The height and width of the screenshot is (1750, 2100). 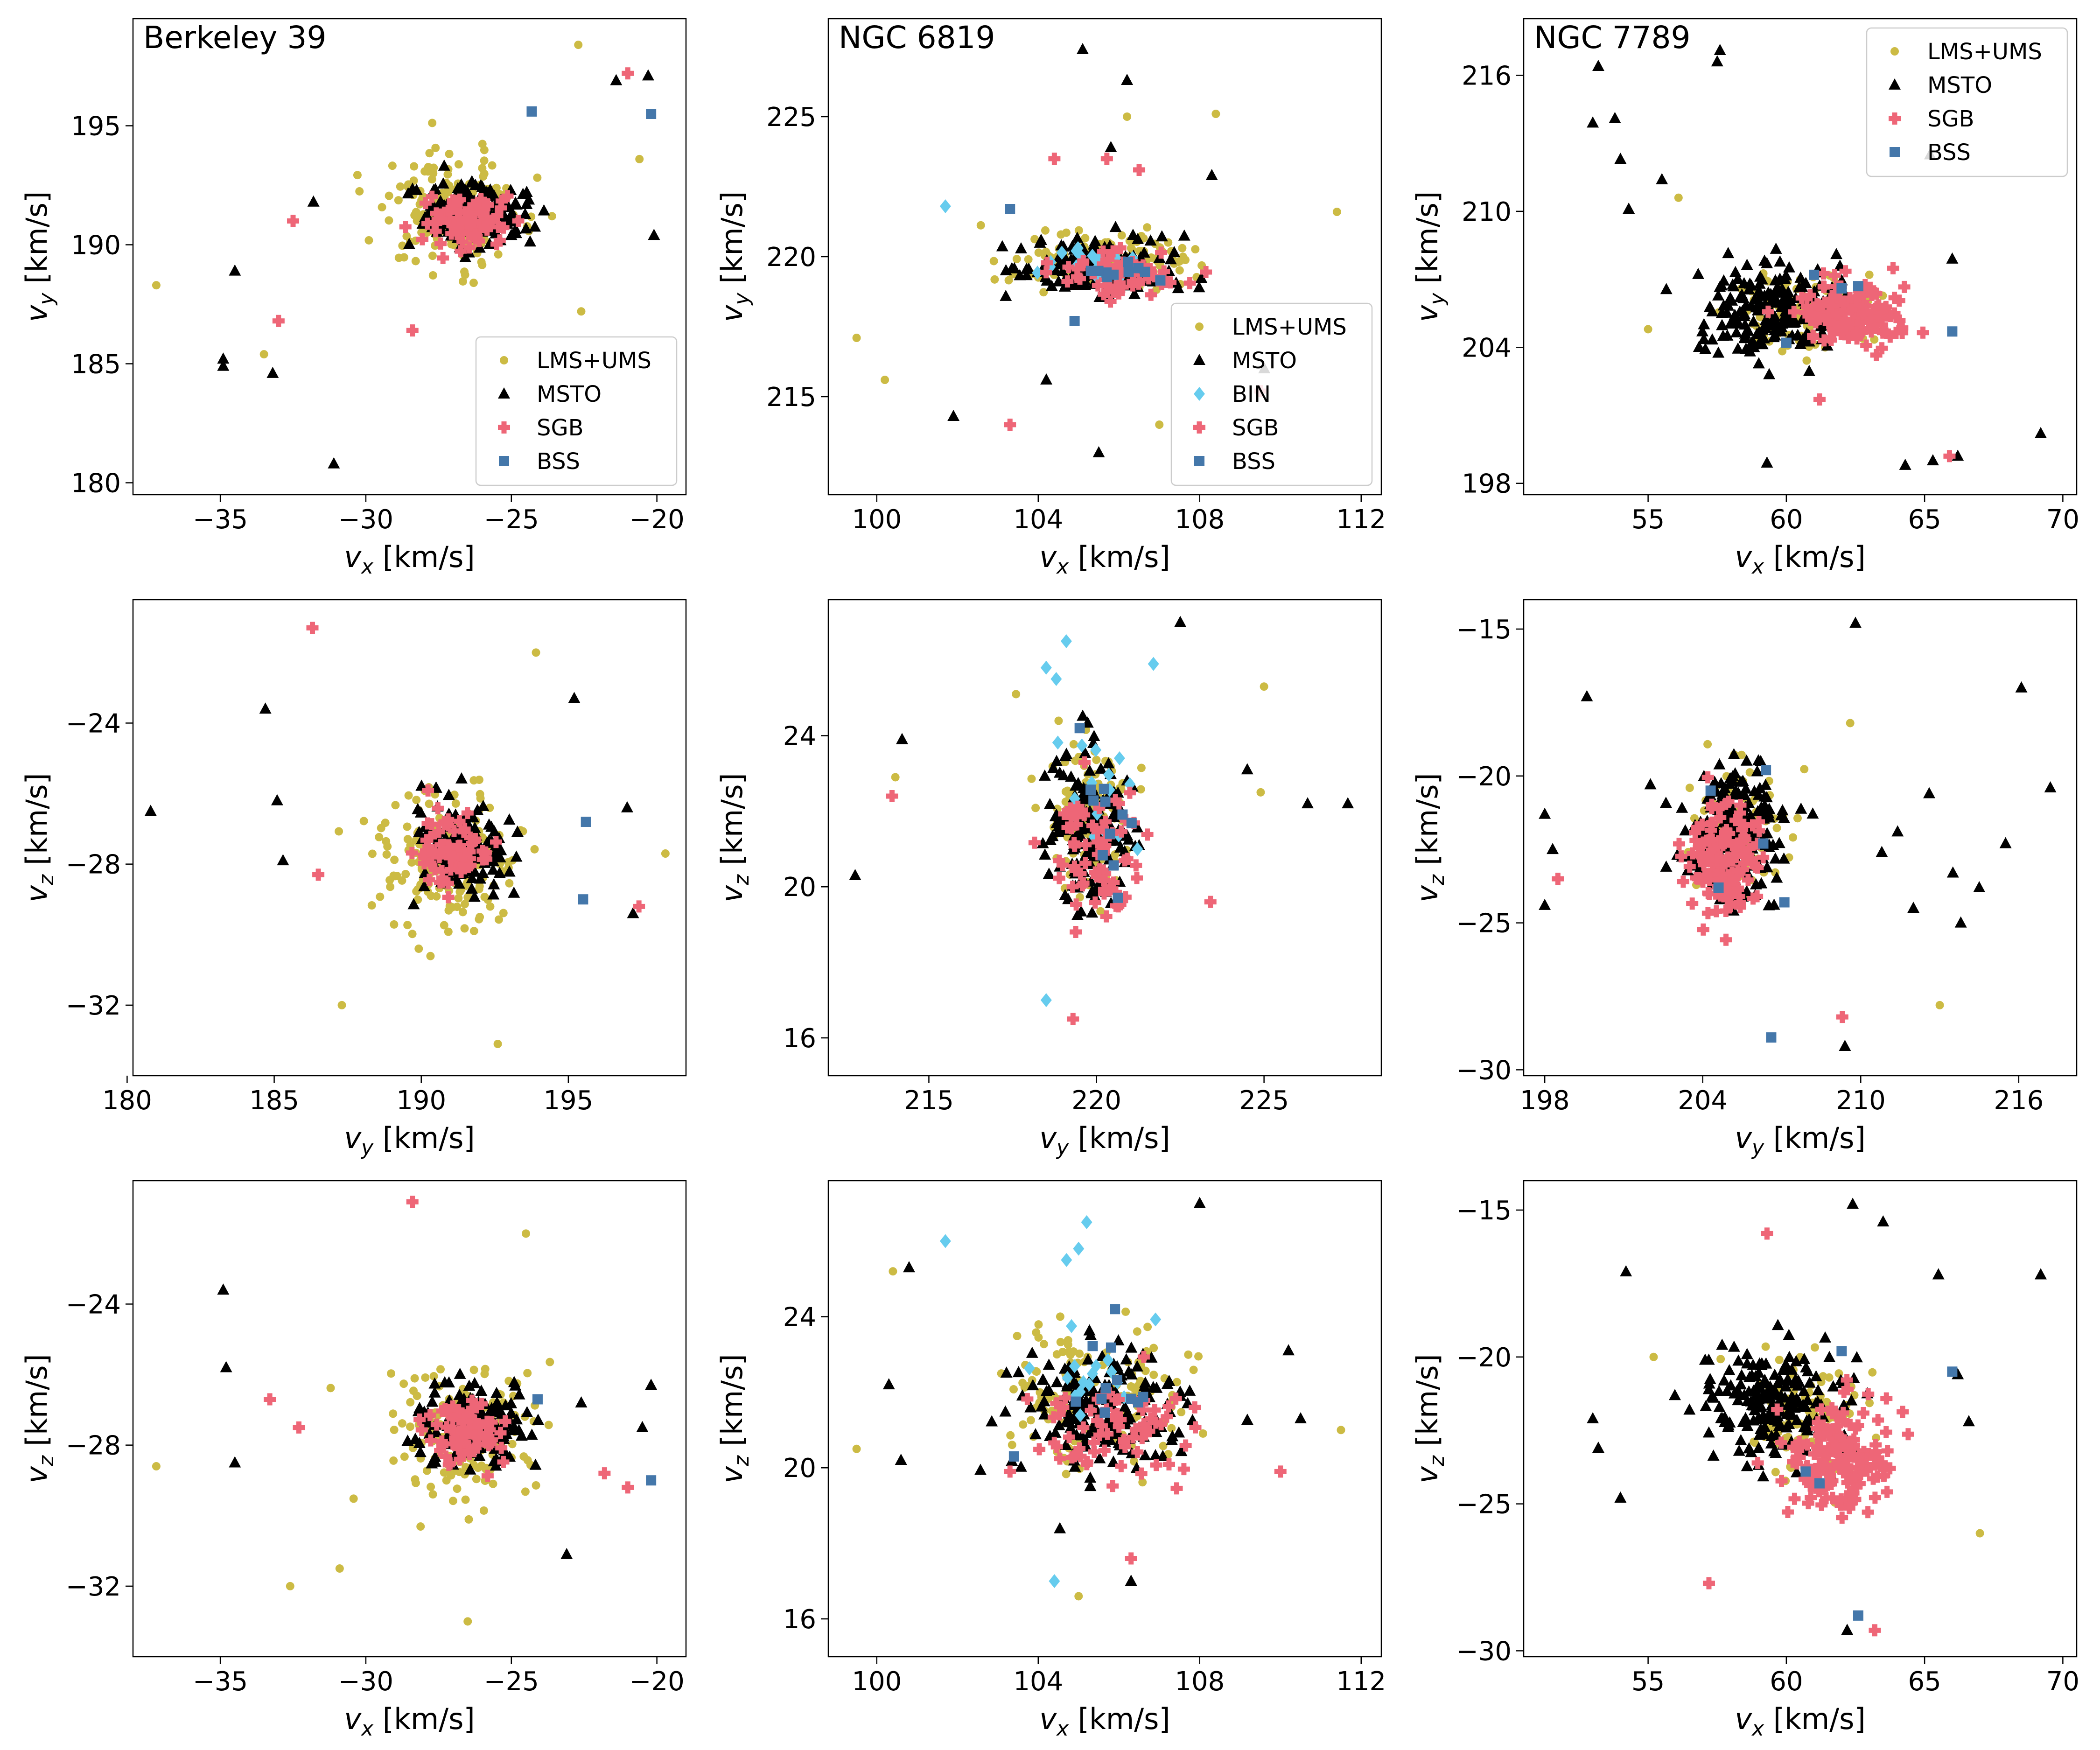 I want to click on series-sgb, so click(x=1145, y=1458).